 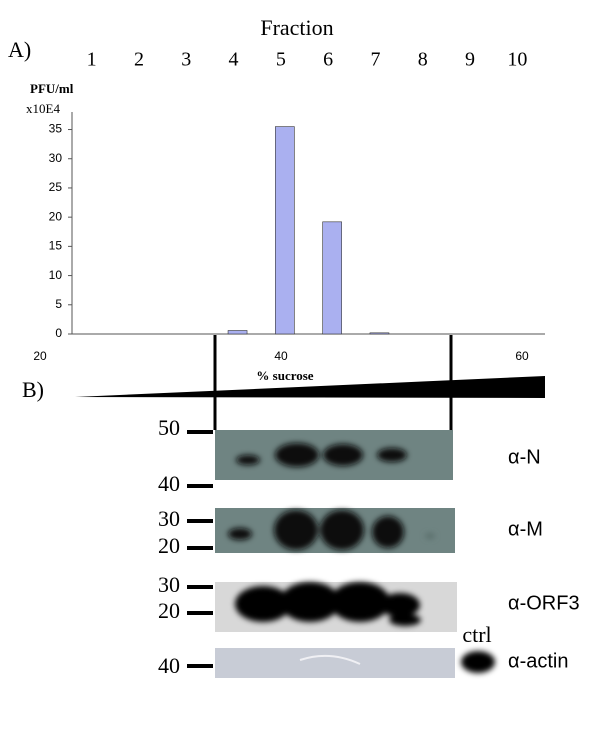 I want to click on y-label: PFU/ml, so click(x=52, y=88).